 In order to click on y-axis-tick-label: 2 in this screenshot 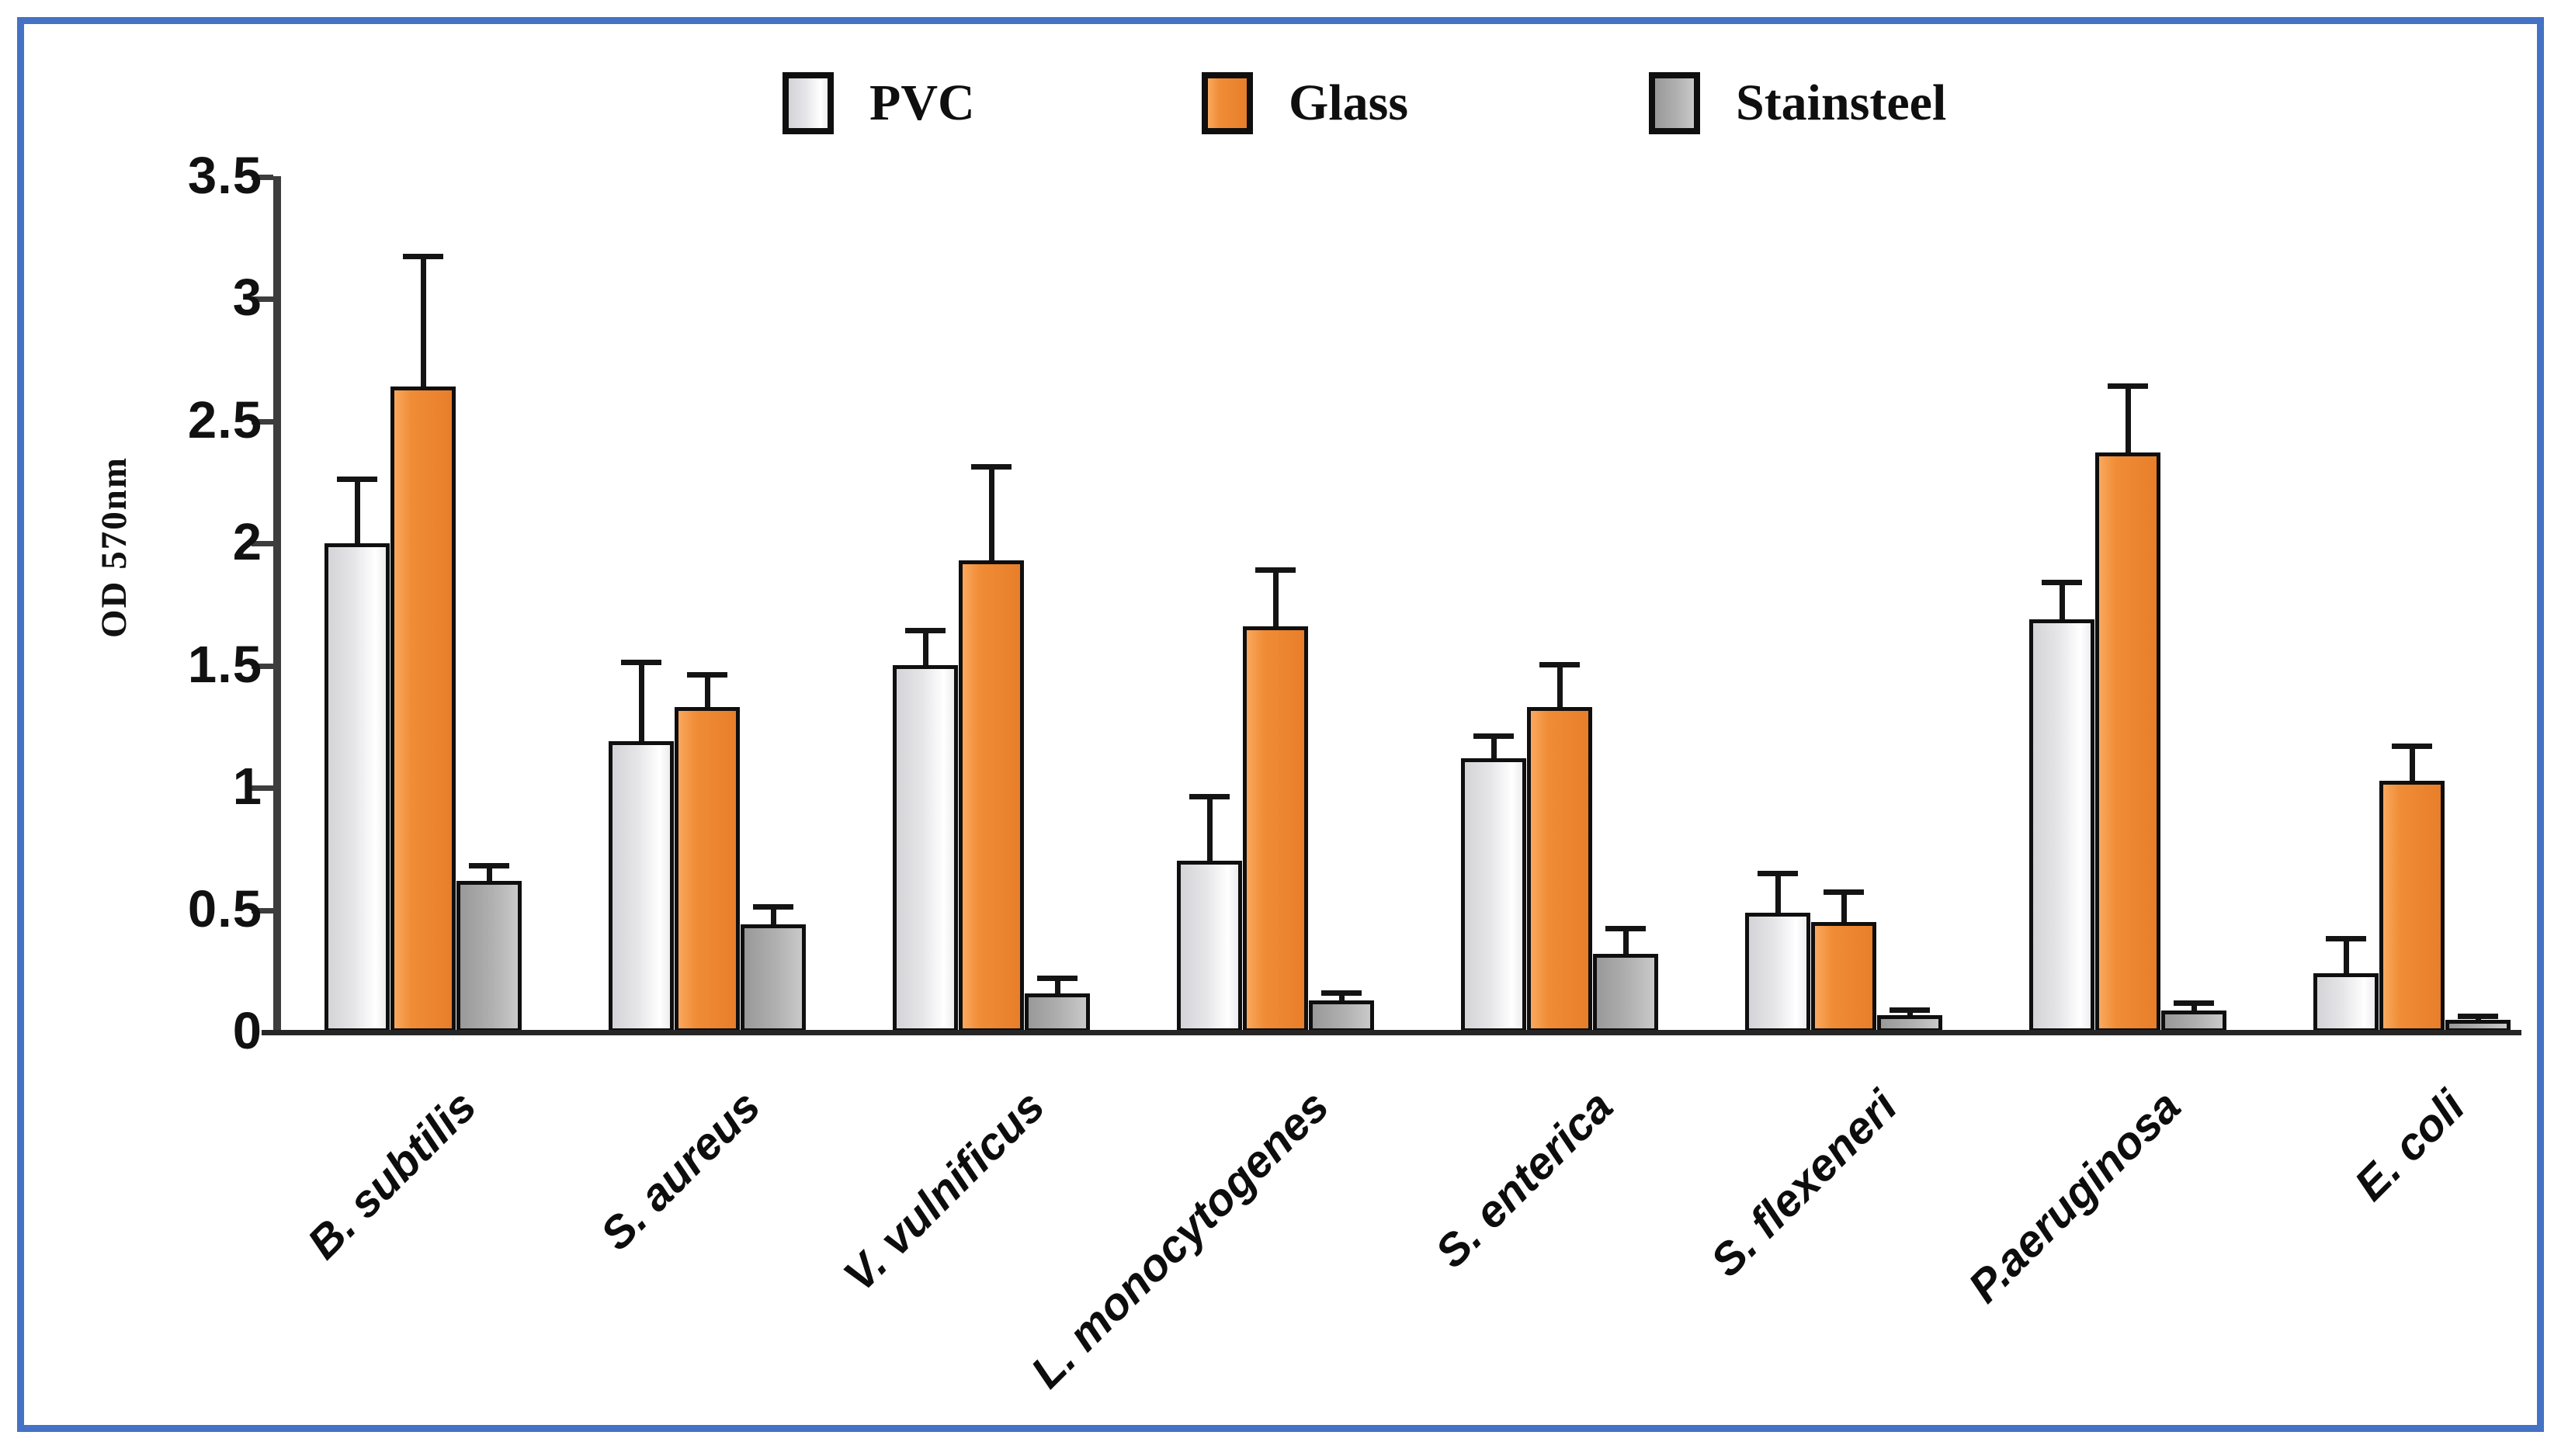, I will do `click(247, 542)`.